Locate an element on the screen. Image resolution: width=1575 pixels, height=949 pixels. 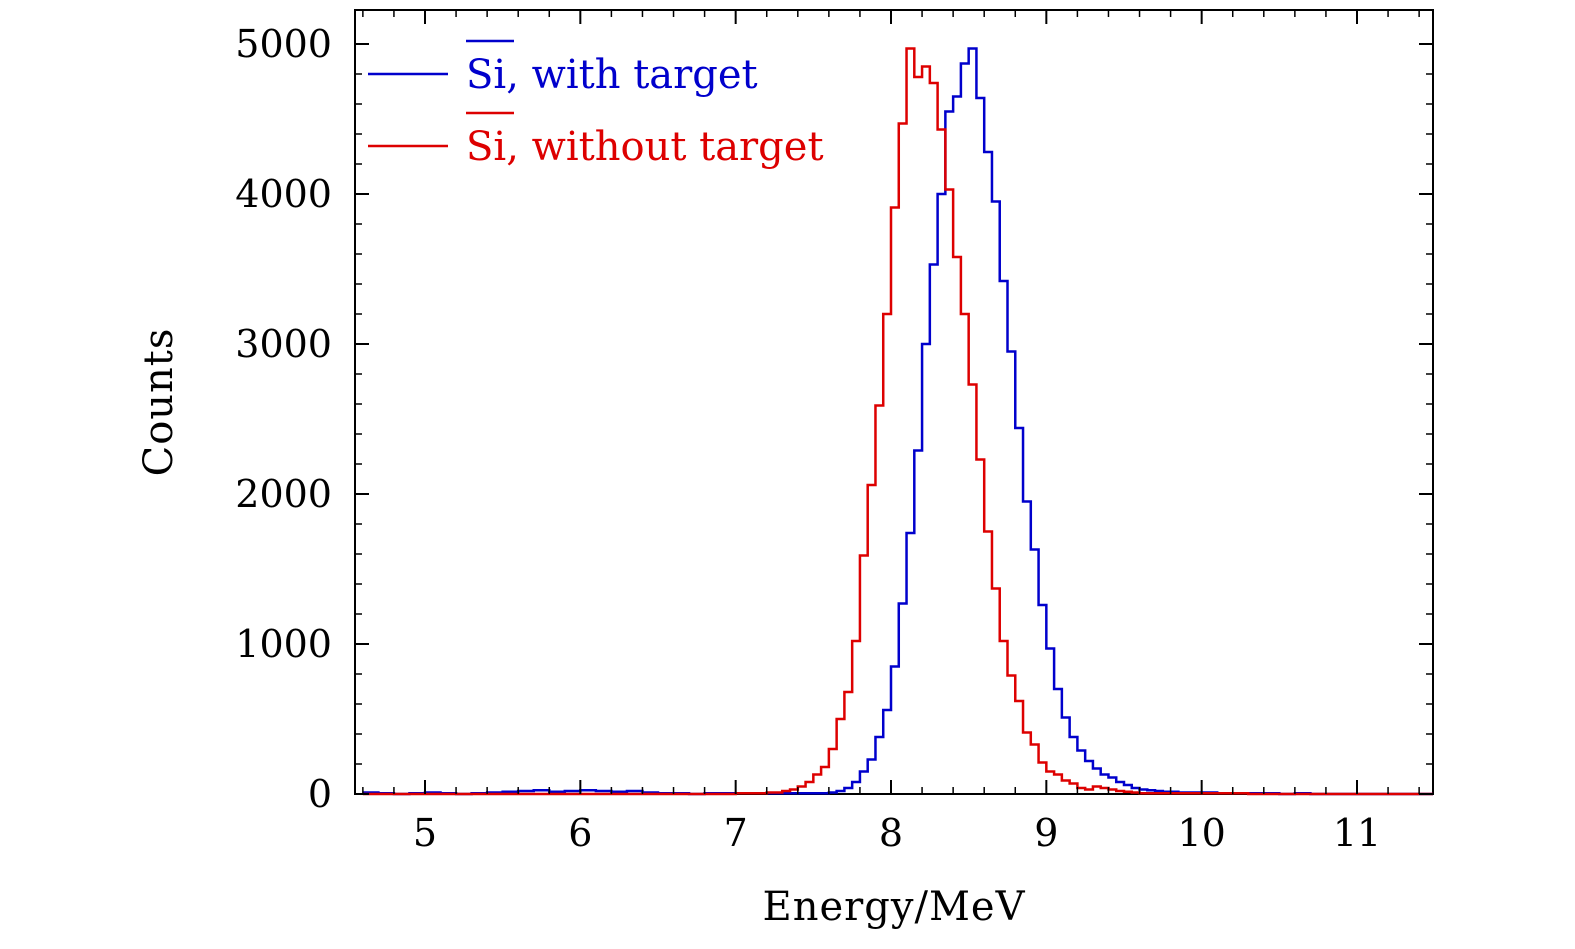
y-axis-label: Counts is located at coordinates (159, 402).